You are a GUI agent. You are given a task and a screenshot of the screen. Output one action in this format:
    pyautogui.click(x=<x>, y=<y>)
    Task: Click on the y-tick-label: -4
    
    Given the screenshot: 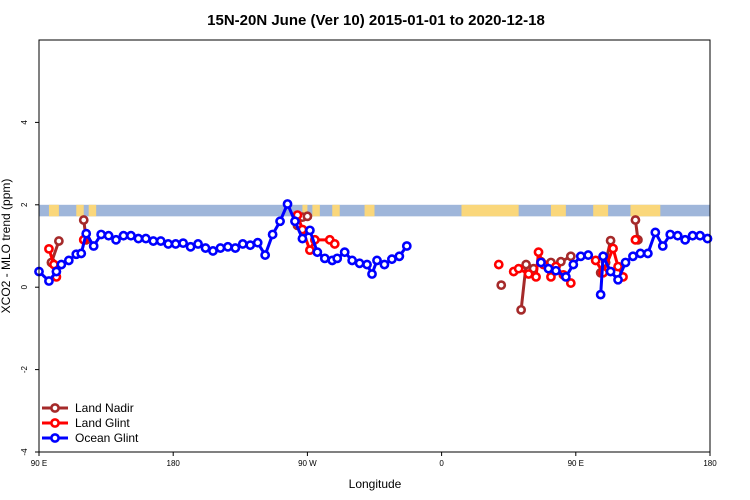 What is the action you would take?
    pyautogui.click(x=24, y=452)
    